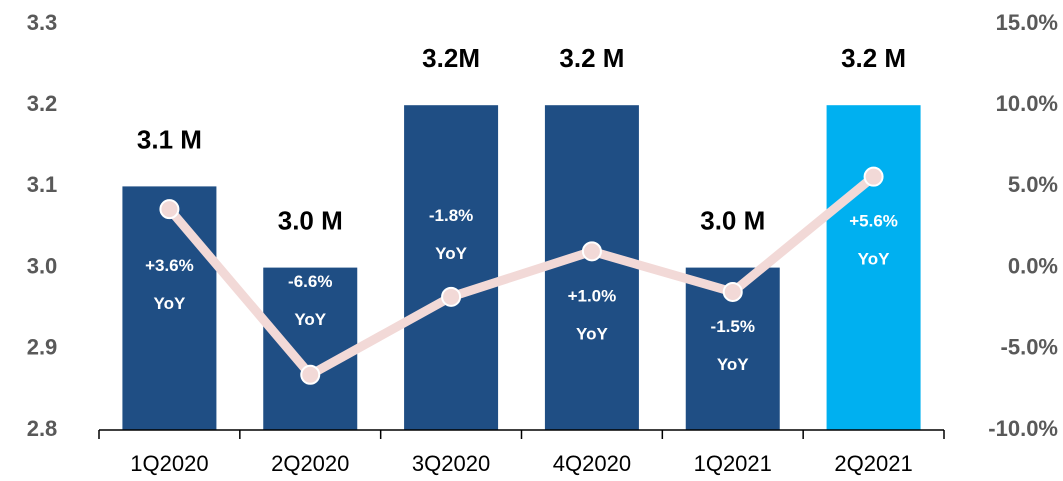  I want to click on y-tick-label: 3.1, so click(42, 184).